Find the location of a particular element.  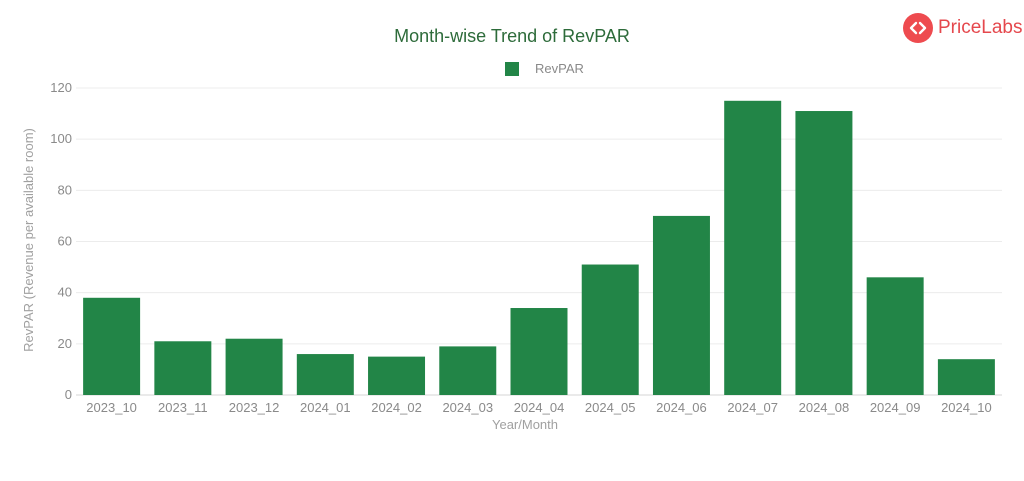

legend: RevPAR is located at coordinates (544, 68).